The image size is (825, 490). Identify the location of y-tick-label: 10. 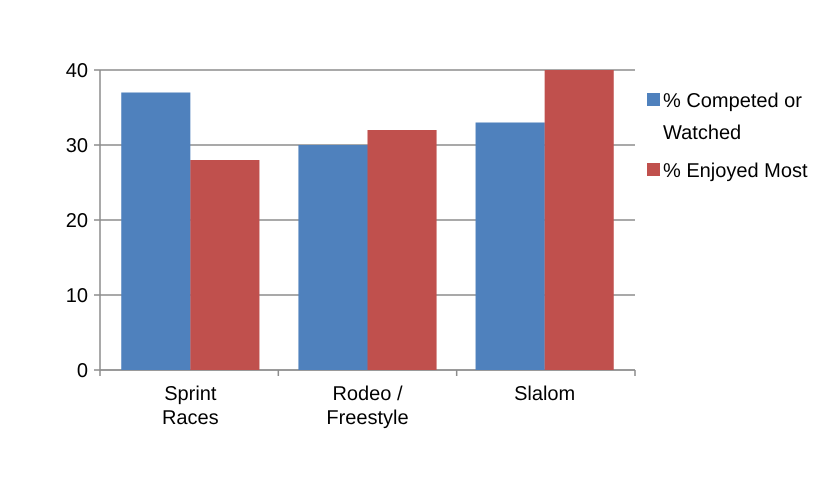
(77, 296).